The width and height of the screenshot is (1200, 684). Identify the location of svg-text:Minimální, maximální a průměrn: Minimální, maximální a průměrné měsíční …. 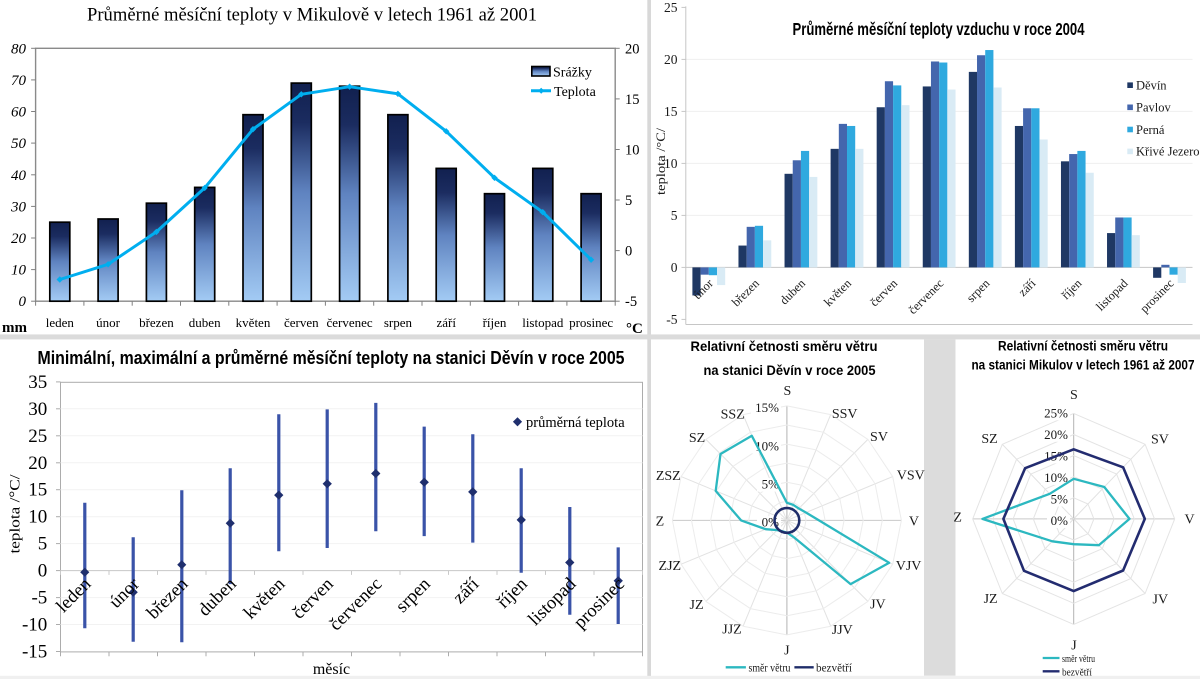
(331, 358).